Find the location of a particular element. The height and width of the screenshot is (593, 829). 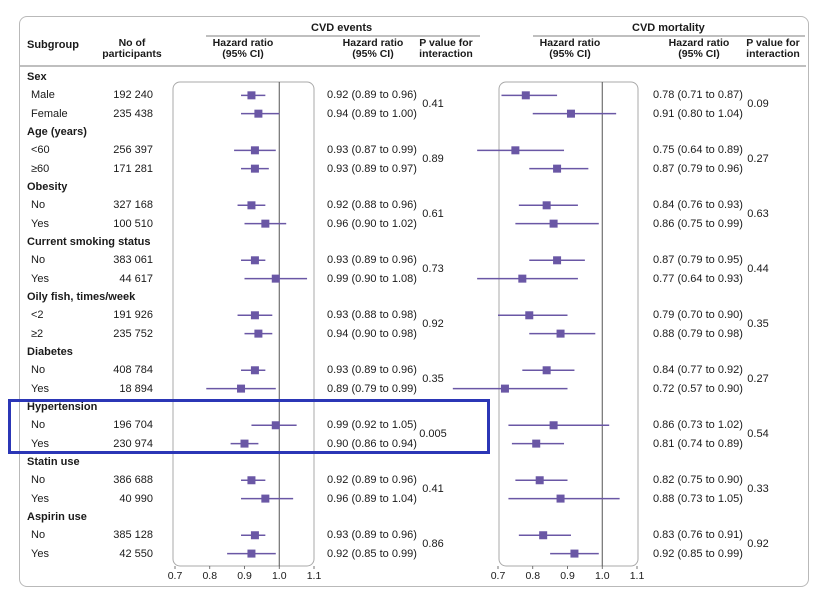

hr-text-events: 0.93 (0.88 to 0.98) is located at coordinates (372, 315).